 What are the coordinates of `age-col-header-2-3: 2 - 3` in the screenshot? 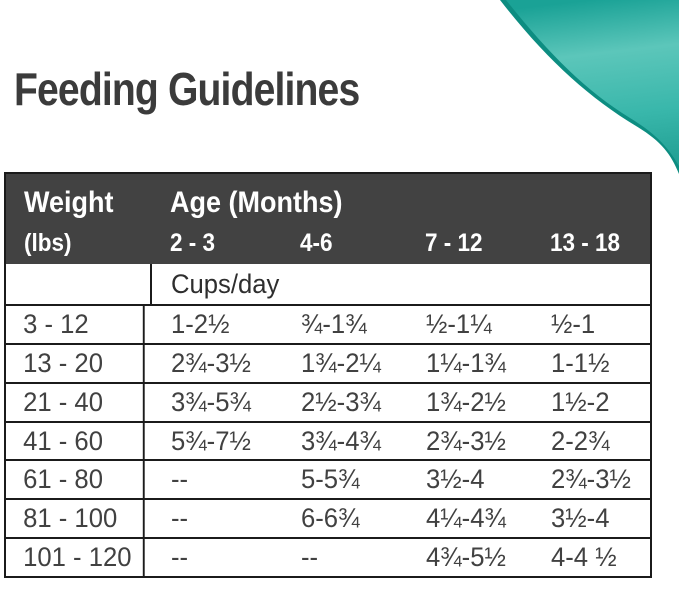 It's located at (193, 243).